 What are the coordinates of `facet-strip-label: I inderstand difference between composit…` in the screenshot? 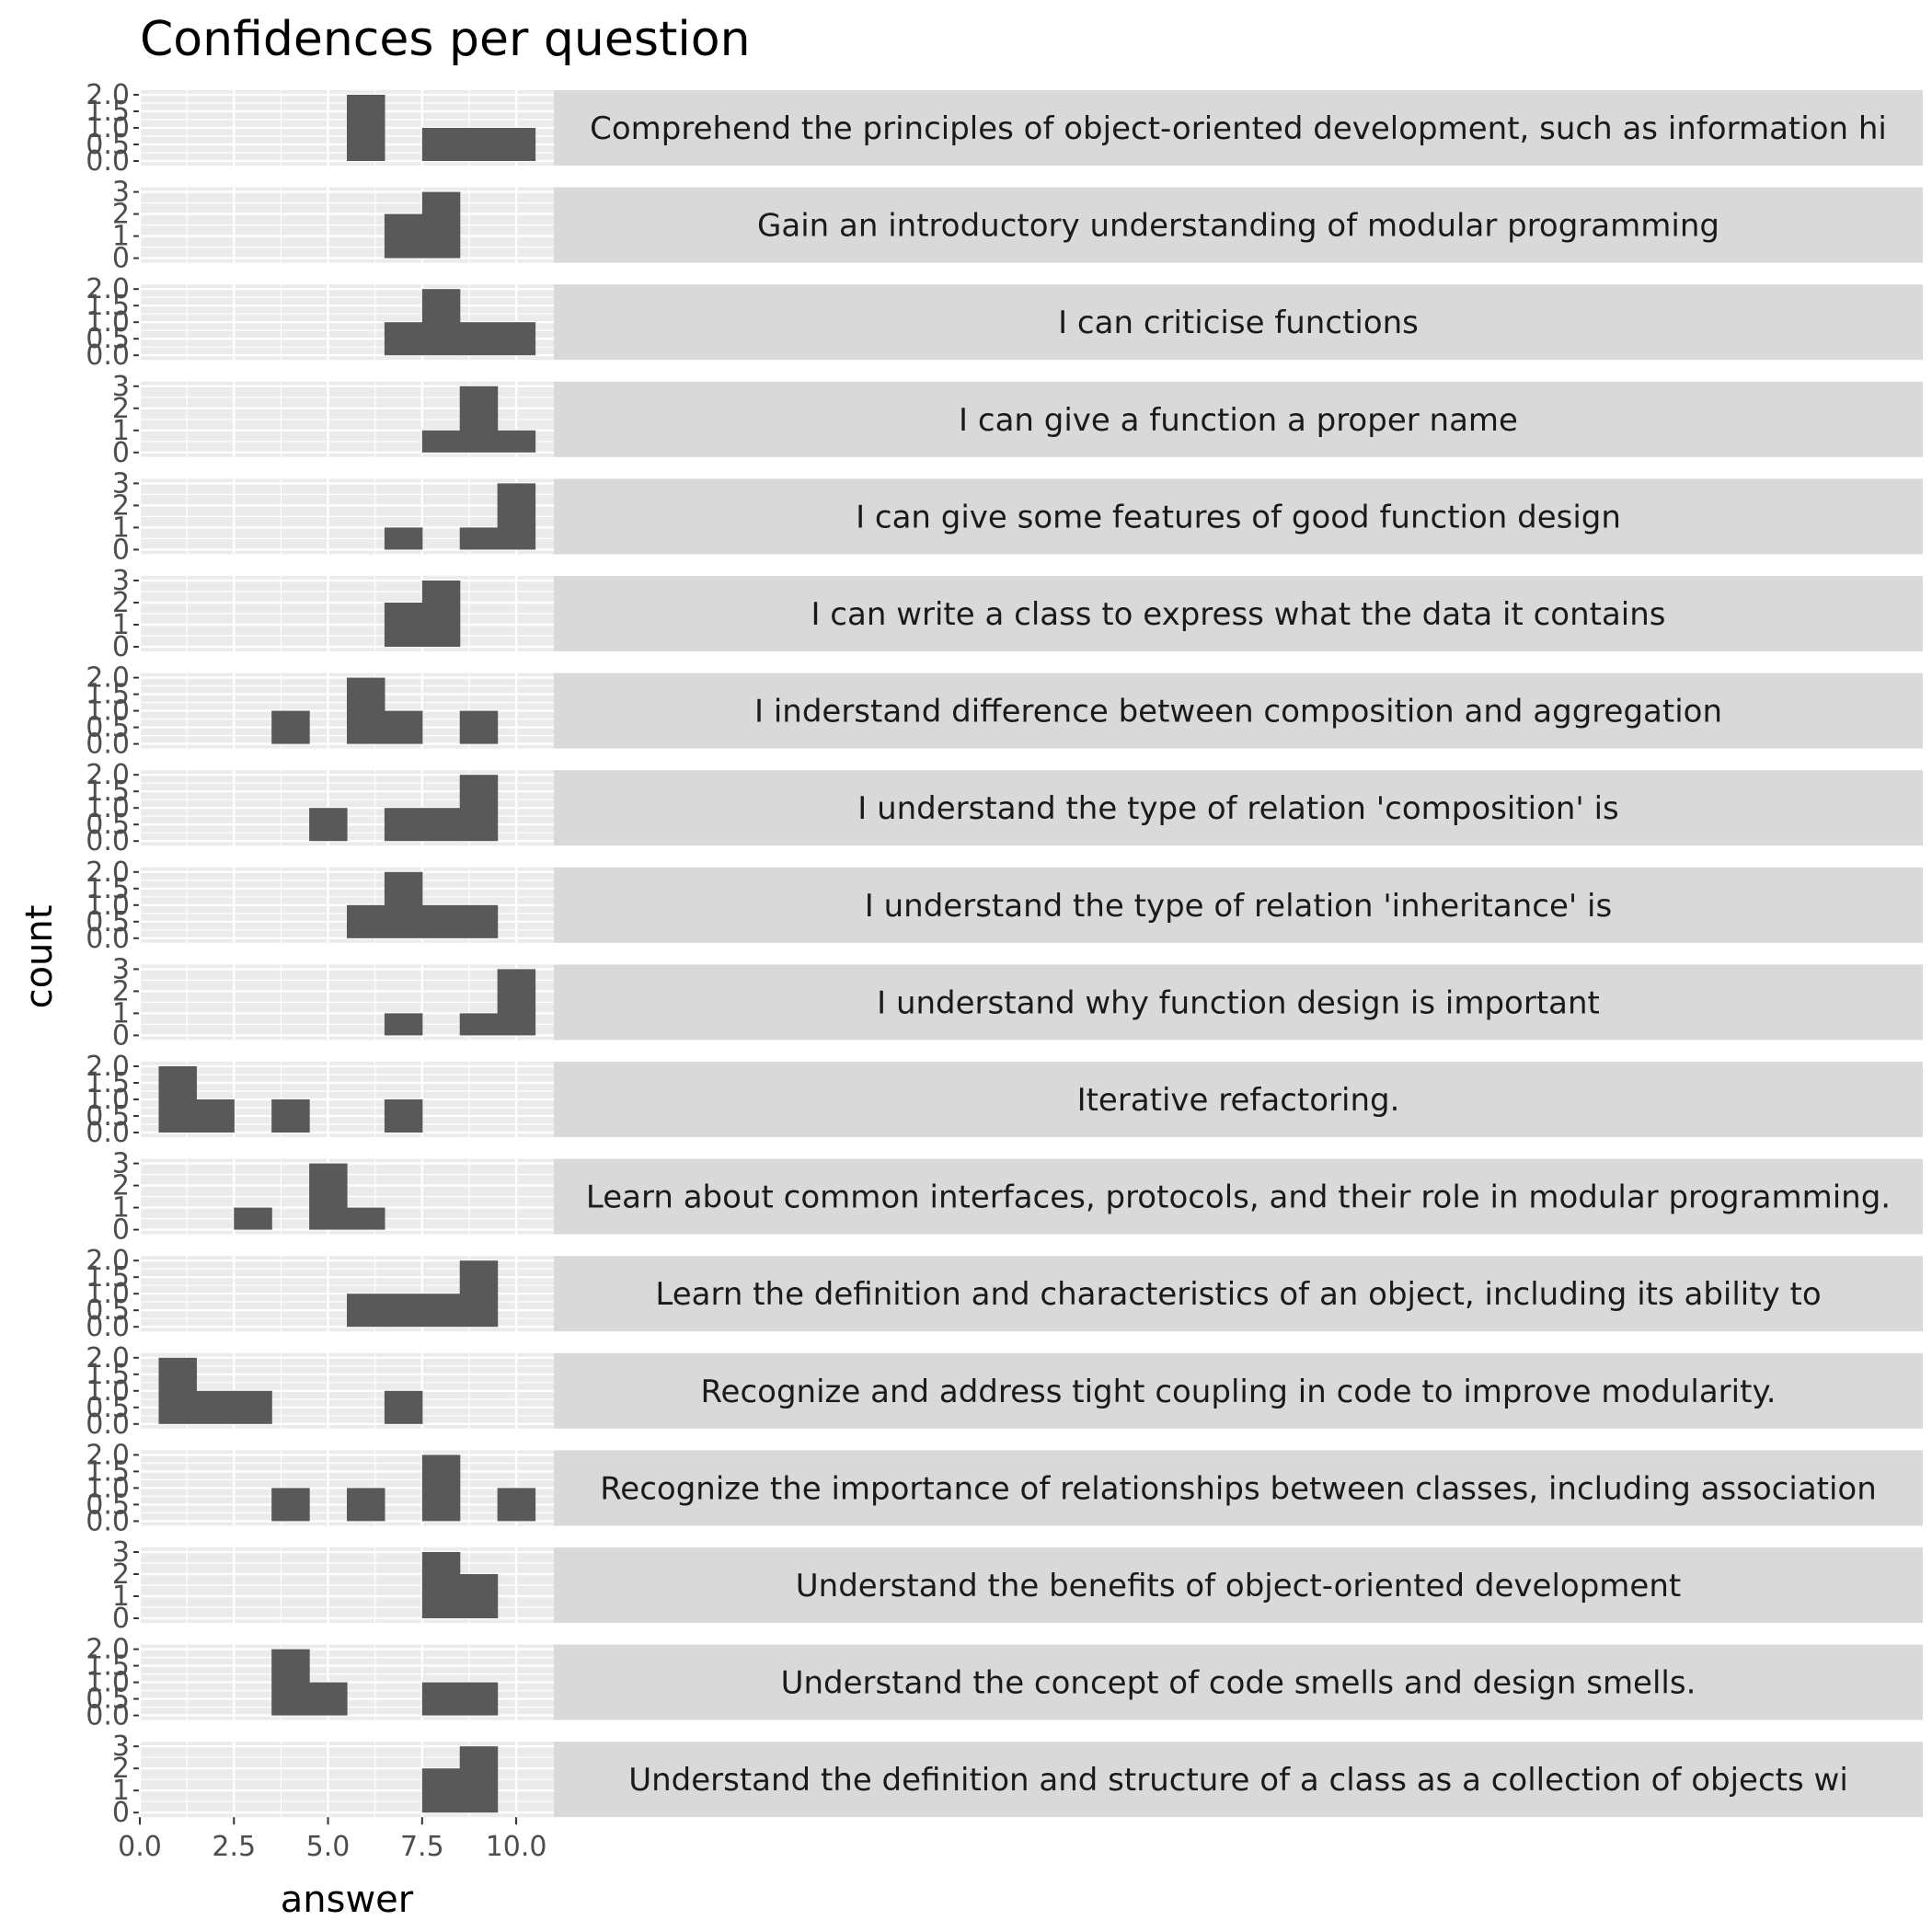 It's located at (1238, 712).